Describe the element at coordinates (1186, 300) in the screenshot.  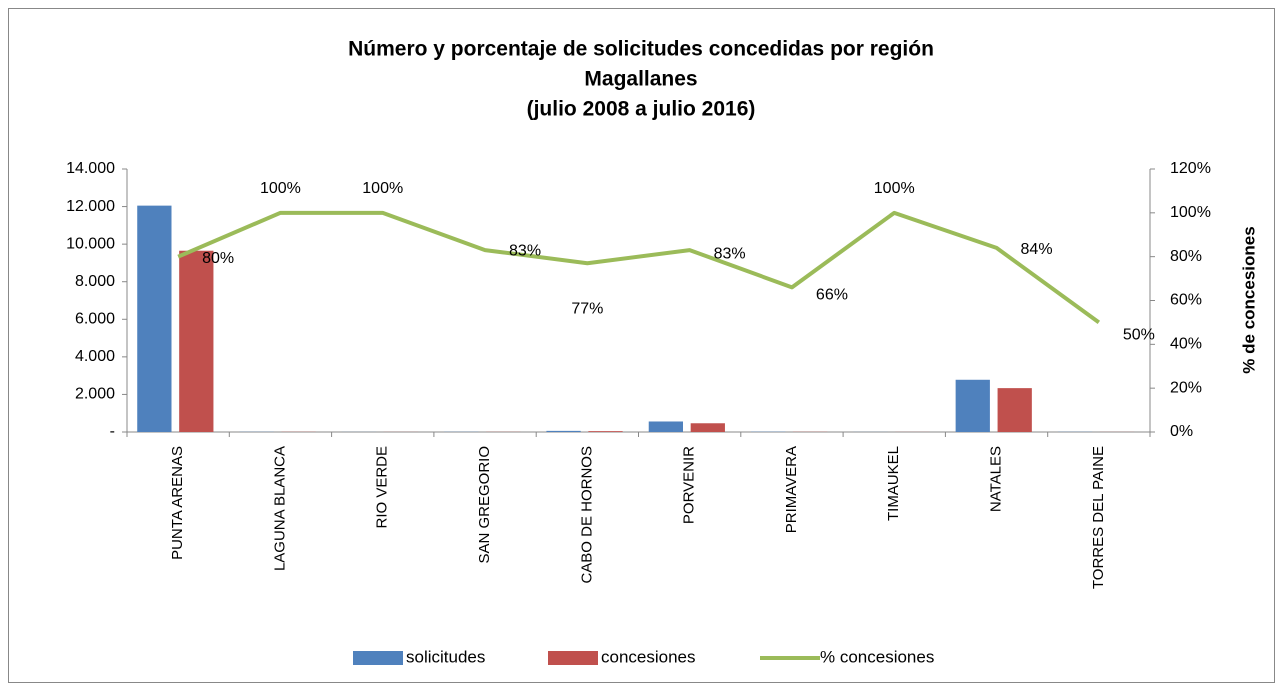
I see `y2-tick-label: 60%` at that location.